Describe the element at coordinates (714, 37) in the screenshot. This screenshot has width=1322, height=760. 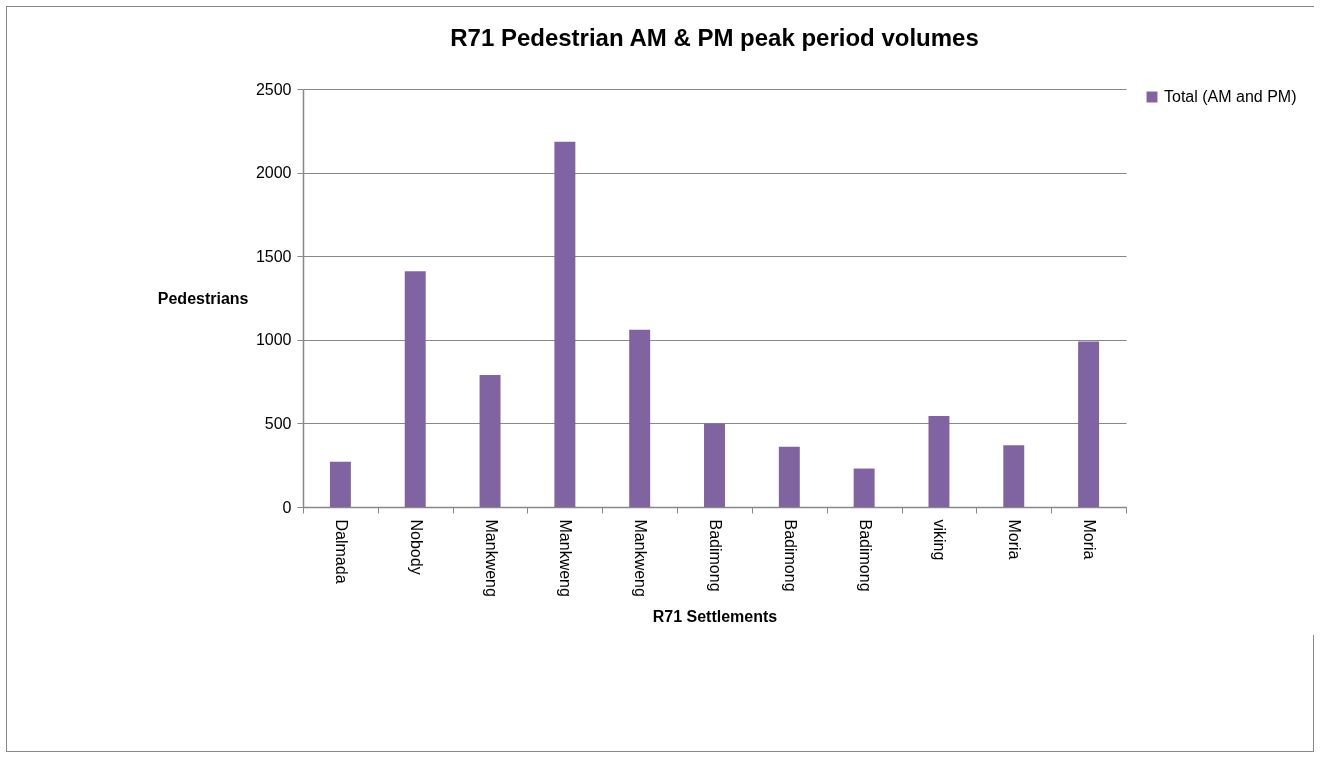
I see `chart-title: R71 Pedestrian AM & PM peak period volumes` at that location.